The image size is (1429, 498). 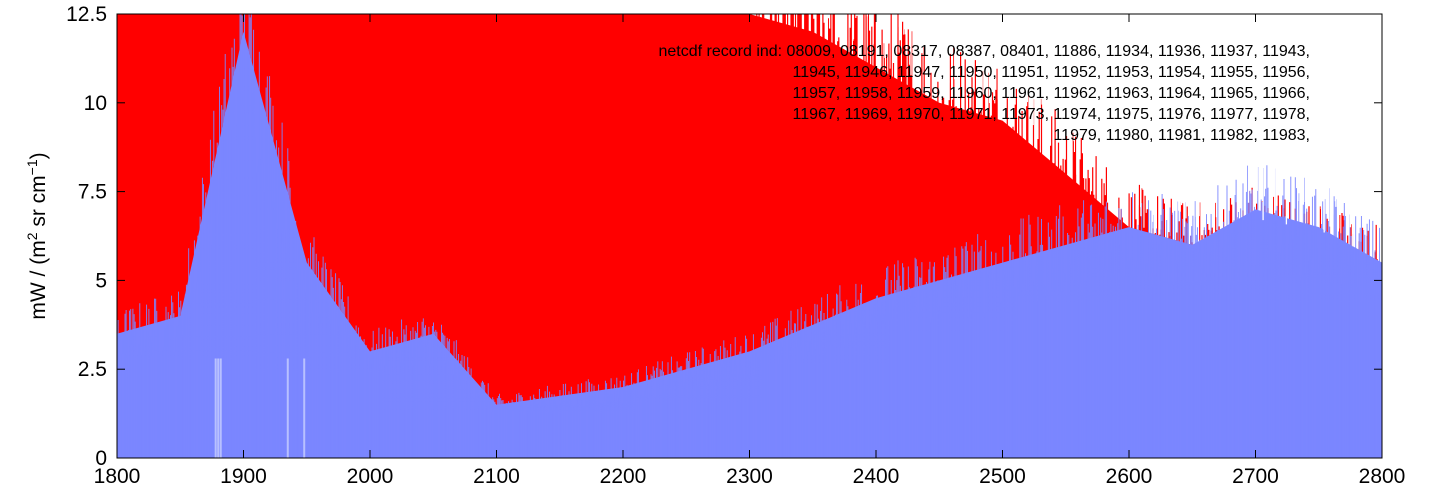 I want to click on y-axis-label: mW / (m2 sr cm−1), so click(x=37, y=235).